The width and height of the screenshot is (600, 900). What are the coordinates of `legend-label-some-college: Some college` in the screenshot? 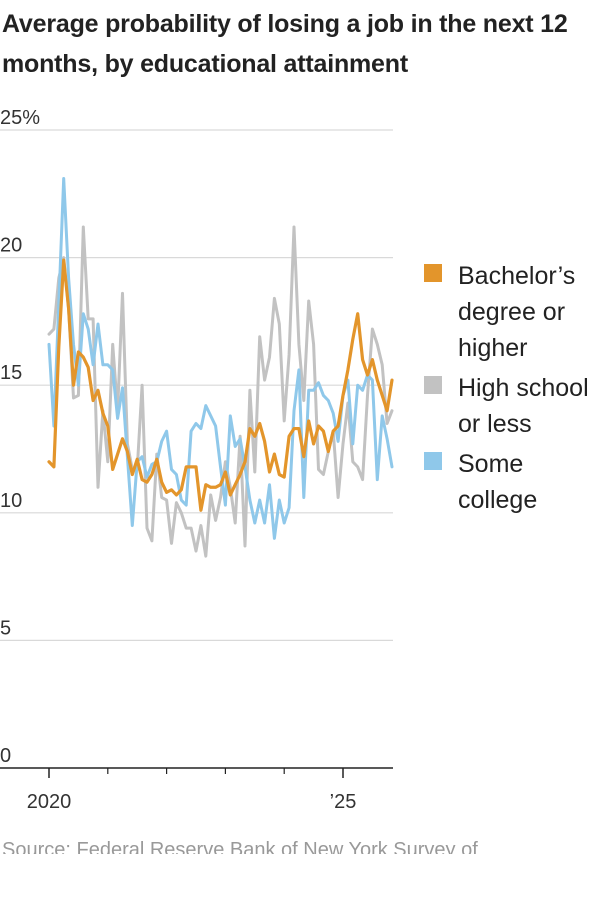 It's located at (498, 482).